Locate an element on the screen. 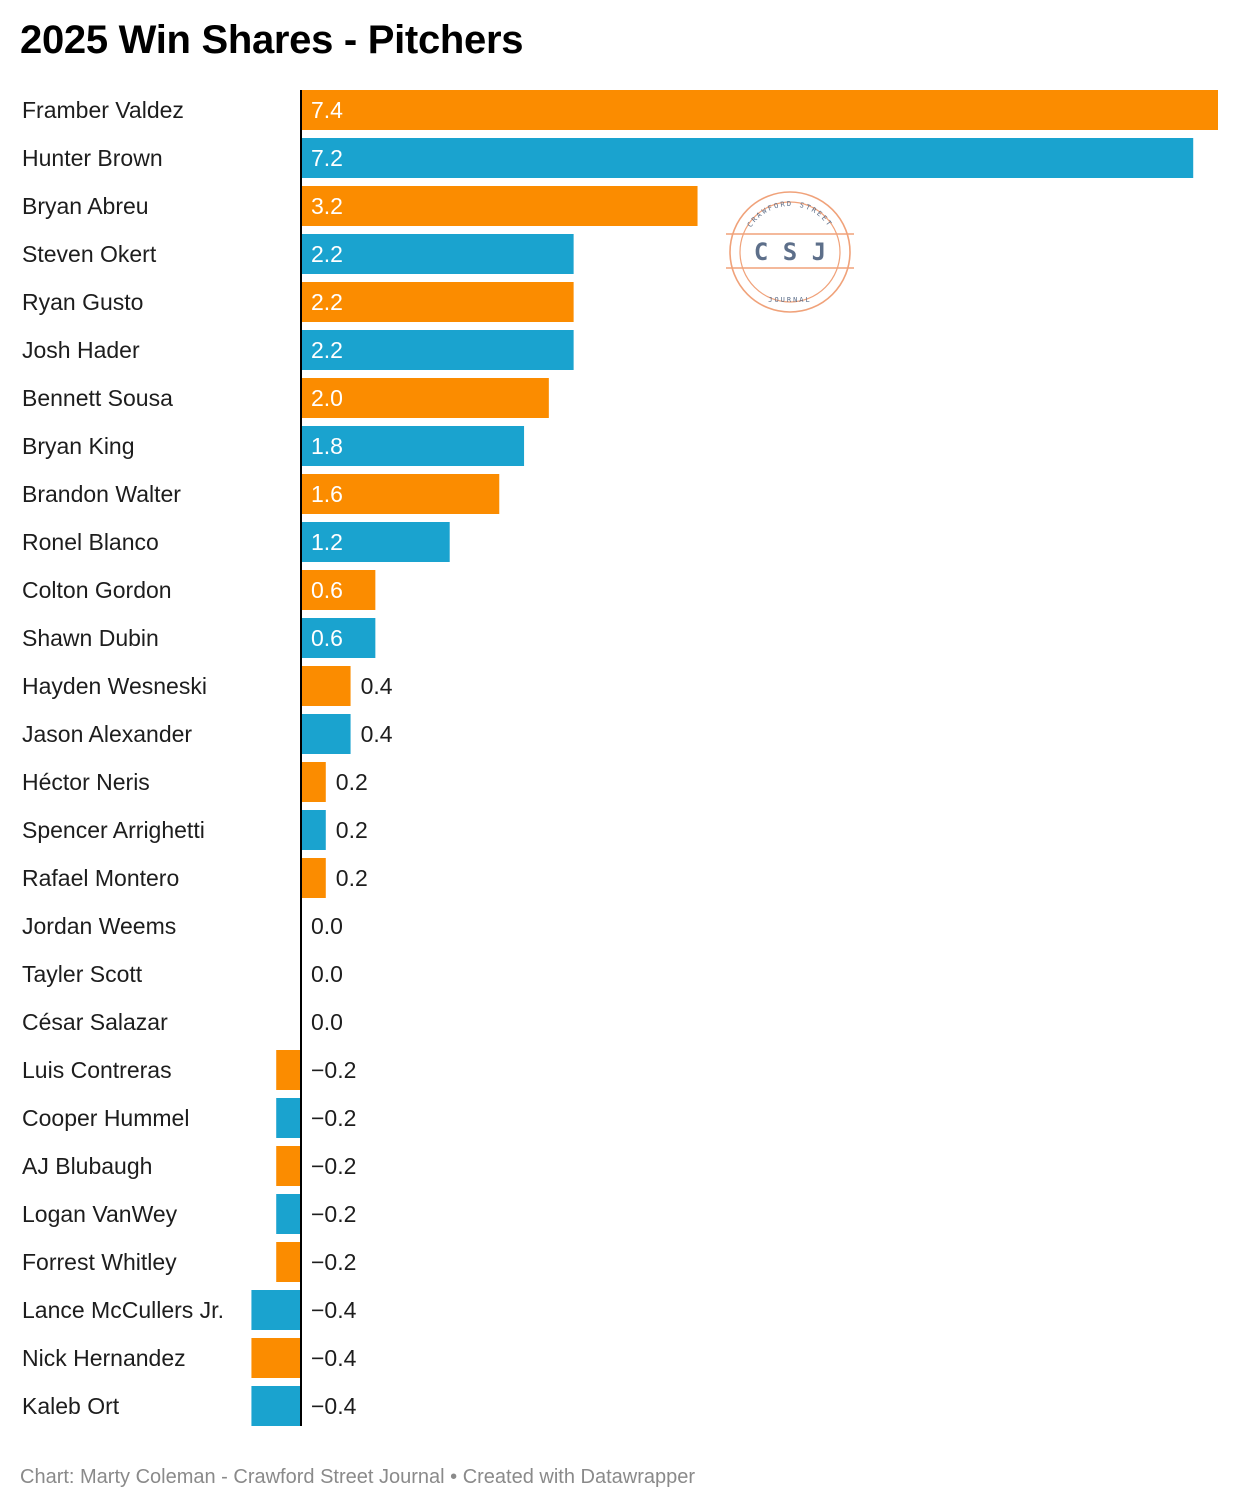 Image resolution: width=1240 pixels, height=1512 pixels. category-label: Logan VanWey is located at coordinates (100, 1214).